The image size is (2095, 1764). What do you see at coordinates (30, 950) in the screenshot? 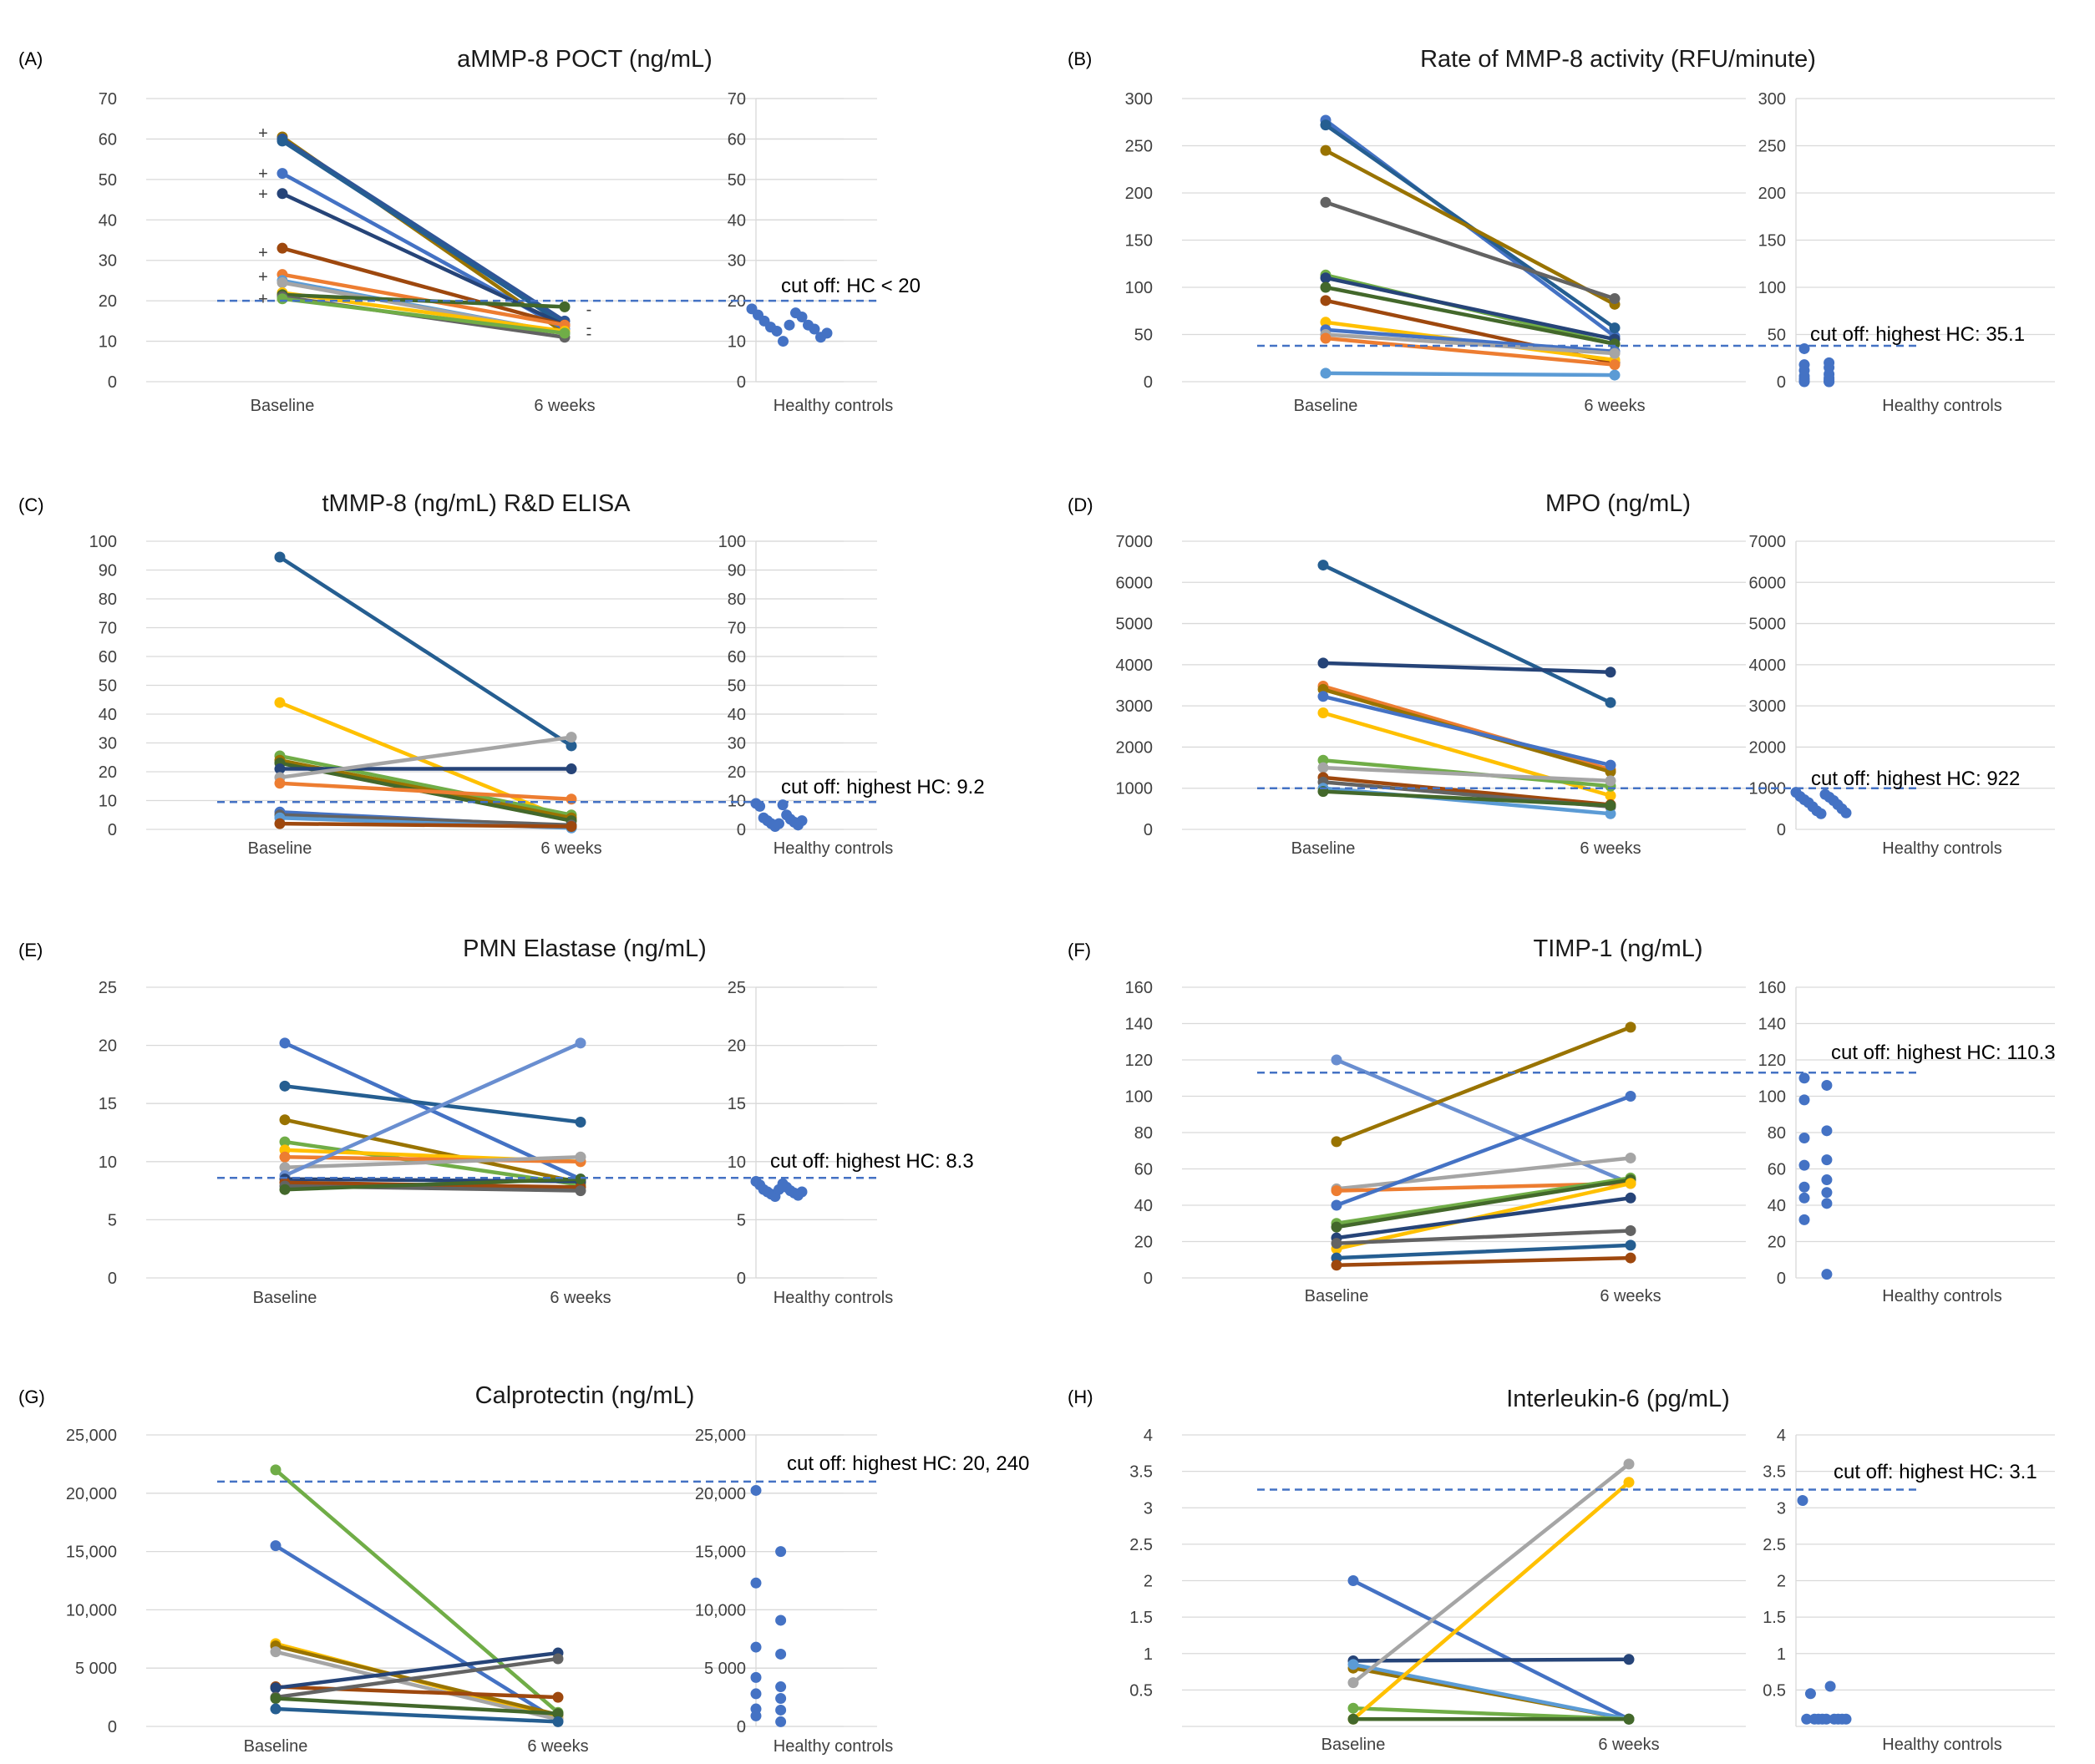
I see `panel-letter: (E)` at bounding box center [30, 950].